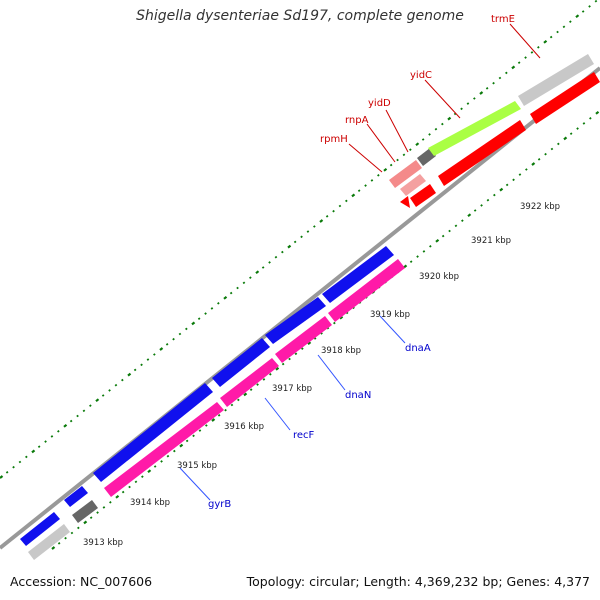  What do you see at coordinates (413, 185) in the screenshot?
I see `feature-pink-small` at bounding box center [413, 185].